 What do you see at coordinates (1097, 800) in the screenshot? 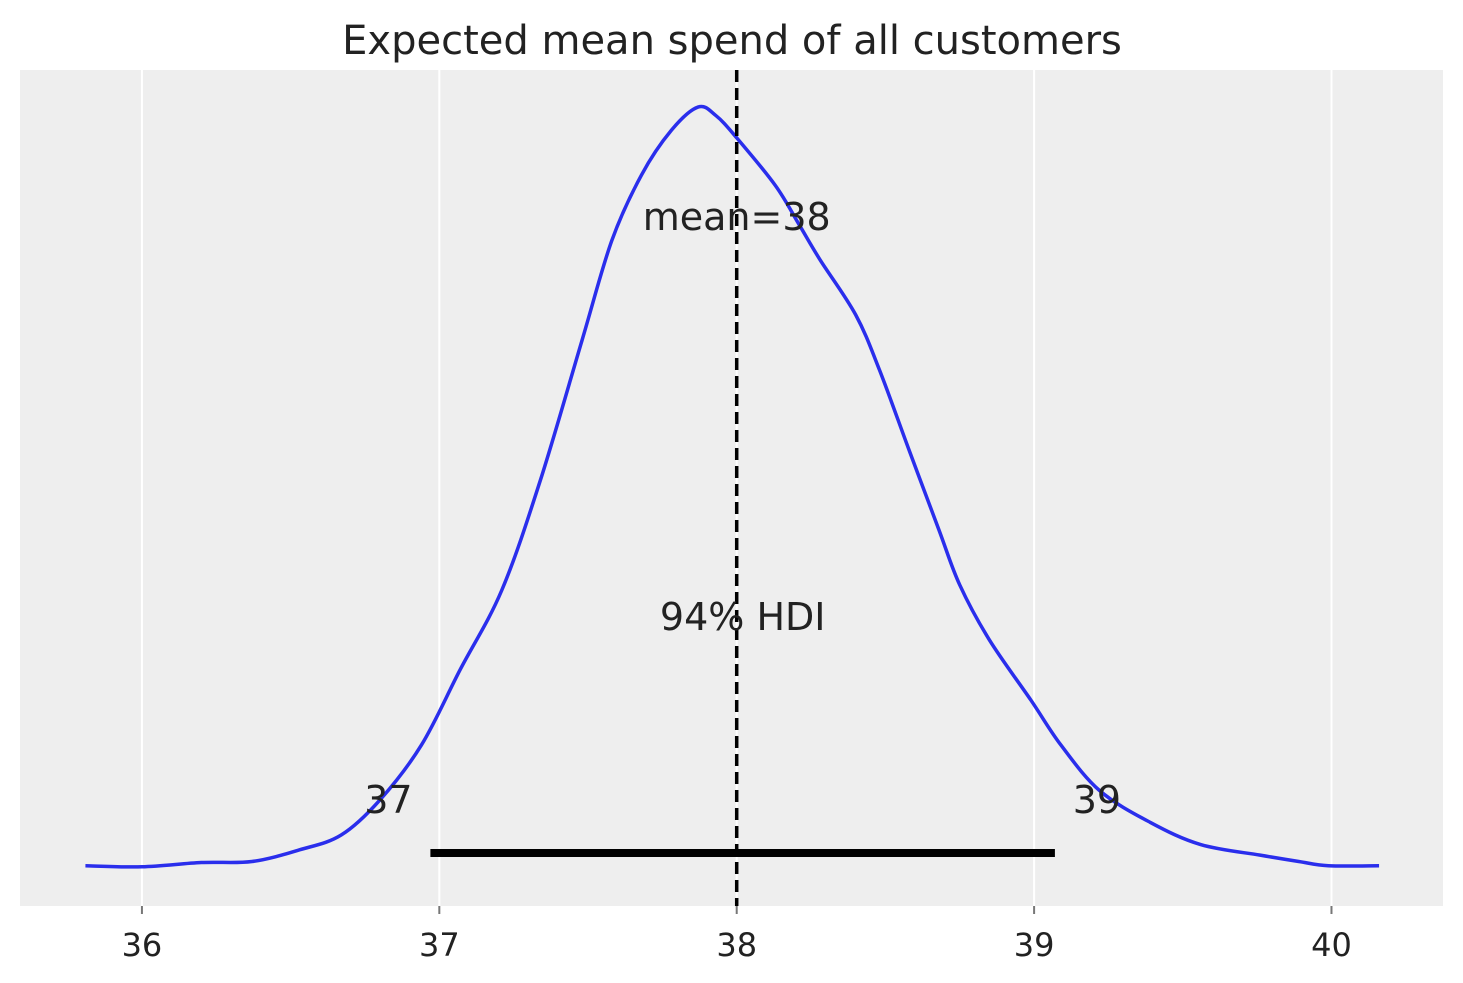
I see `hdi-high-label: 39` at bounding box center [1097, 800].